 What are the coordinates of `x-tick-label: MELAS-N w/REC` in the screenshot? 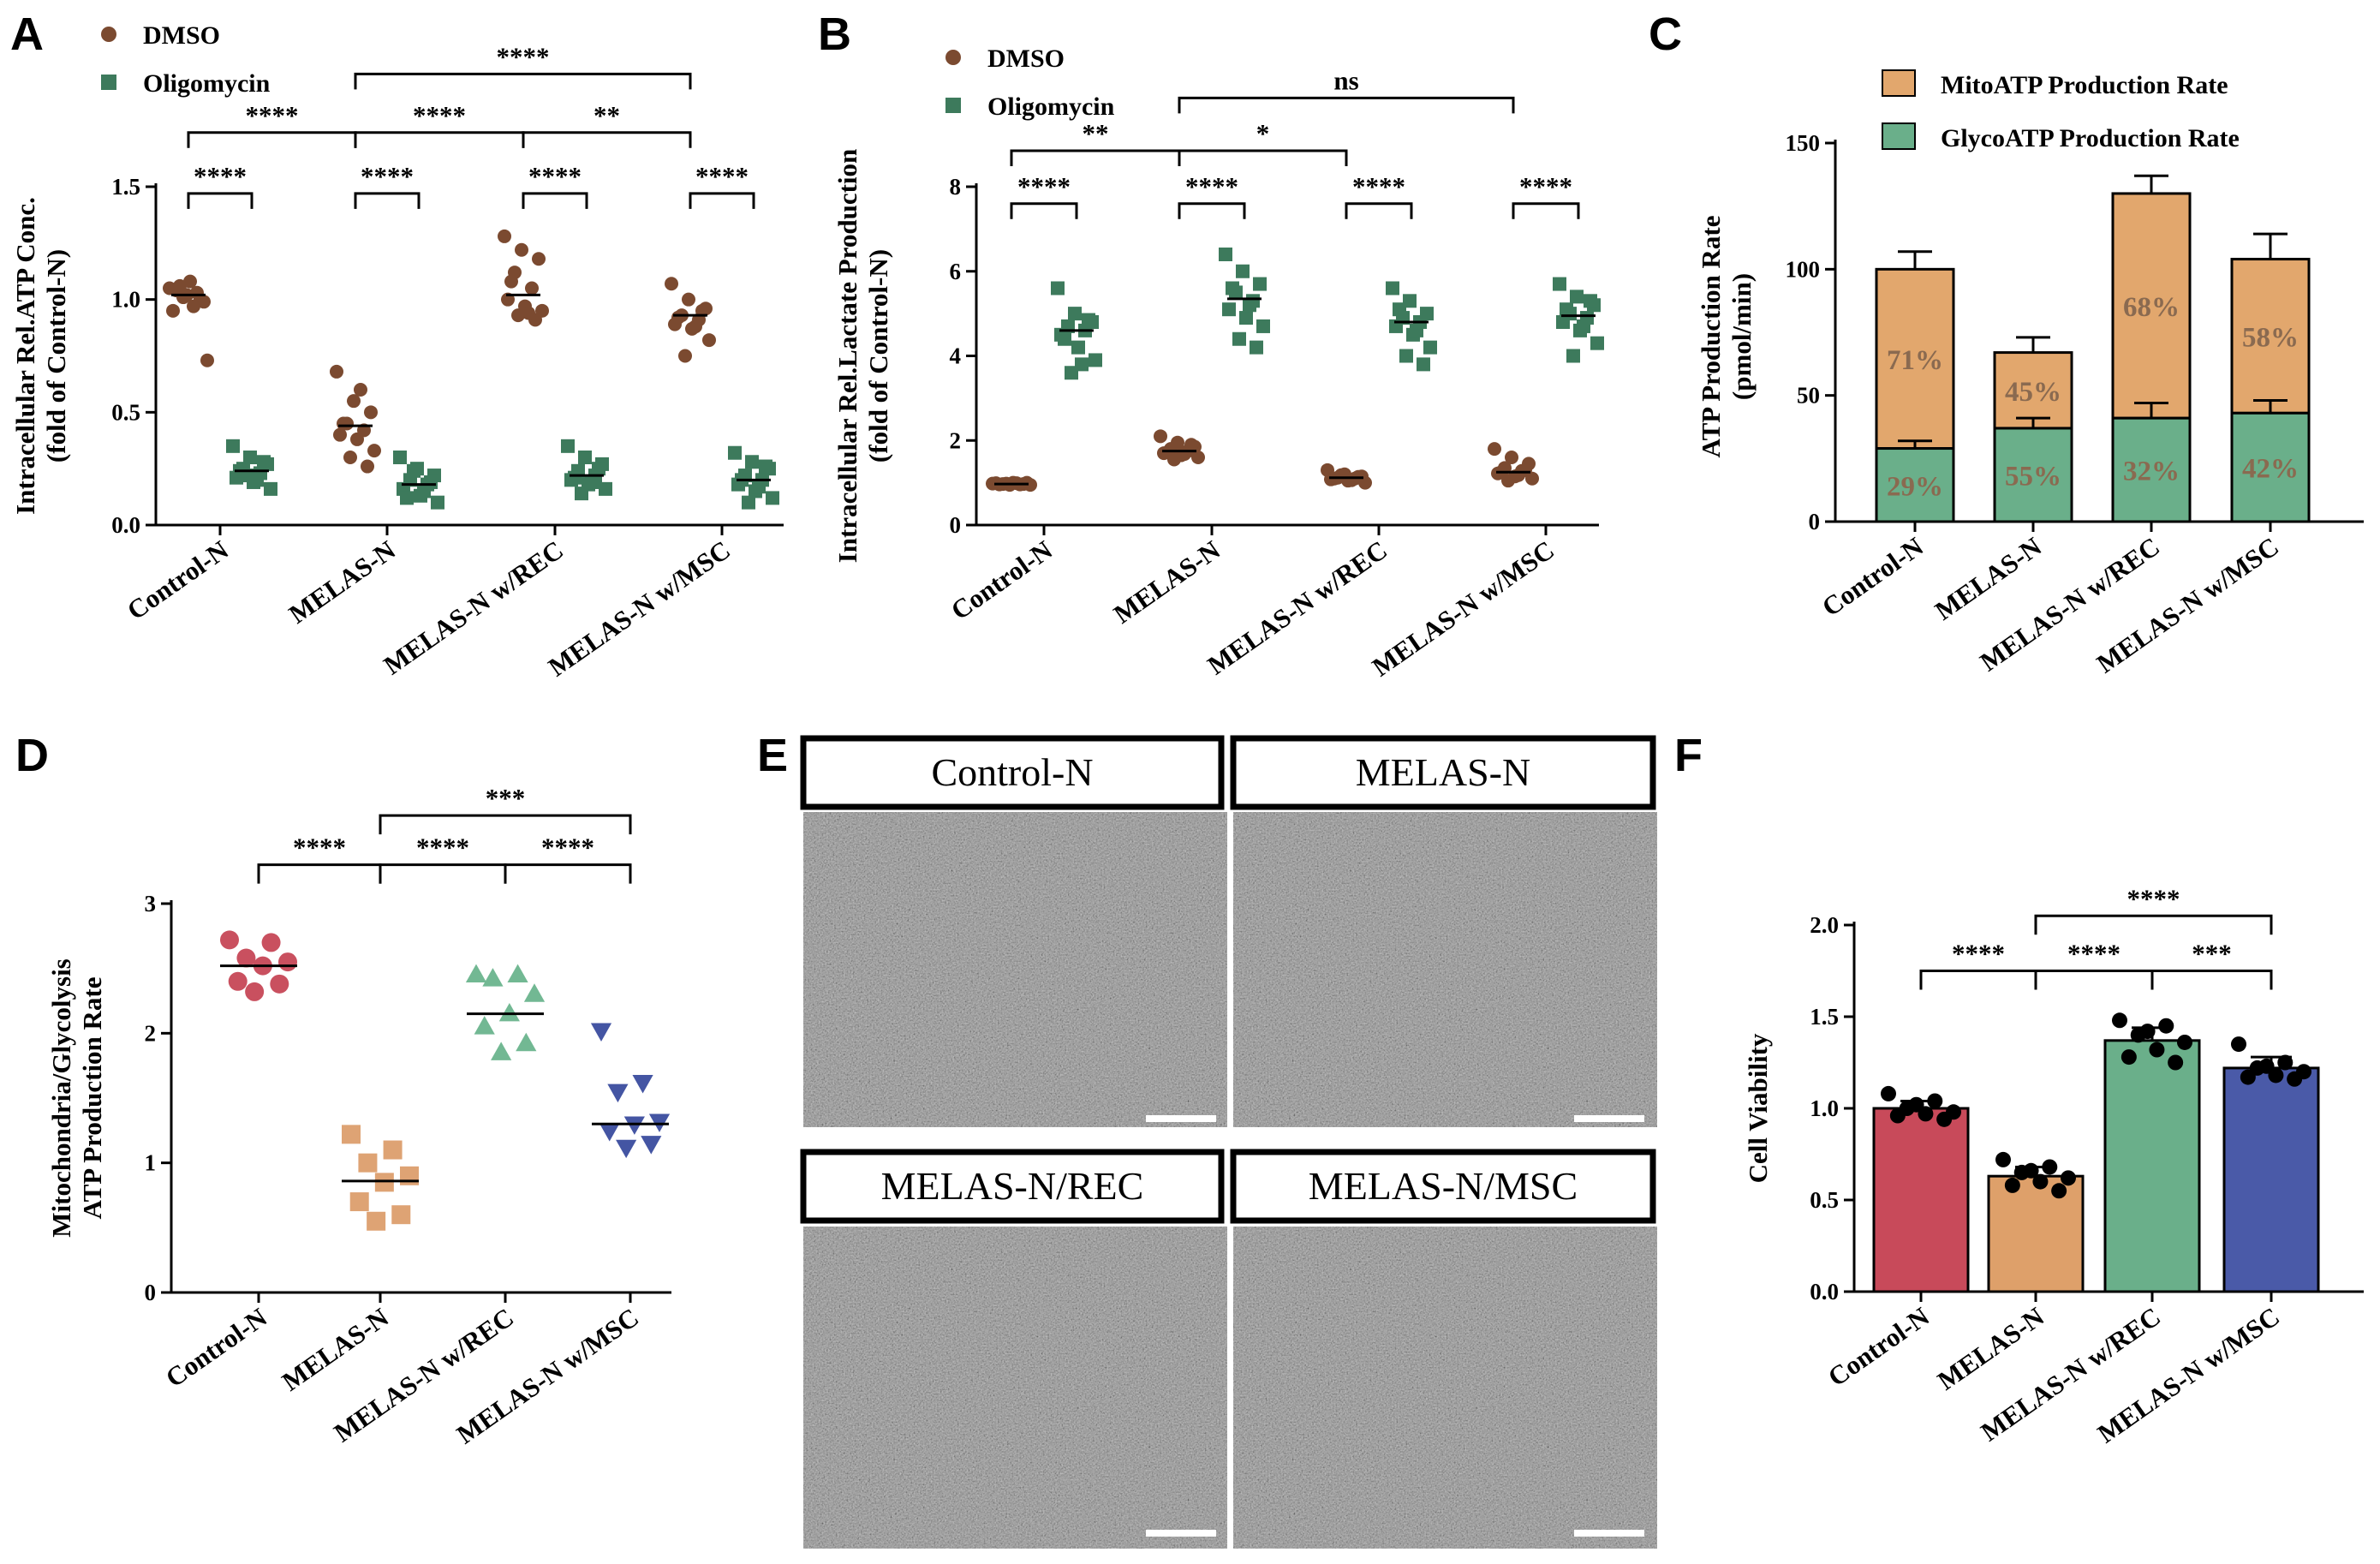 It's located at (1297, 607).